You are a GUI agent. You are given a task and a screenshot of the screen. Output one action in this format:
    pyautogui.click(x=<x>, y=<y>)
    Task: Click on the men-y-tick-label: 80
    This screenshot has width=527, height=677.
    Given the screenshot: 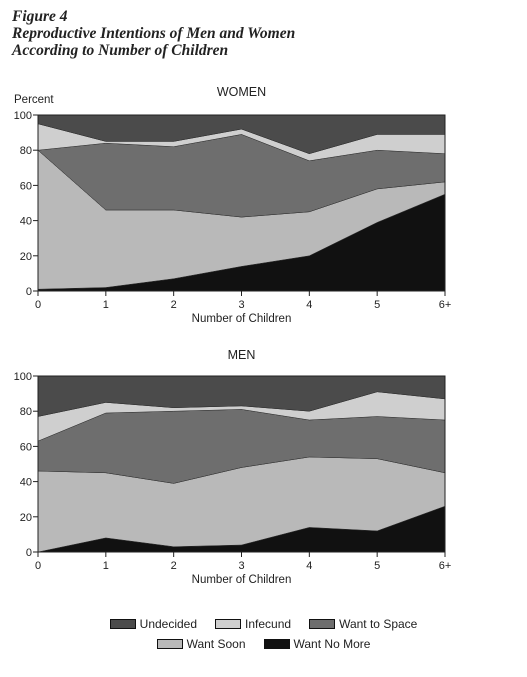 What is the action you would take?
    pyautogui.click(x=26, y=412)
    